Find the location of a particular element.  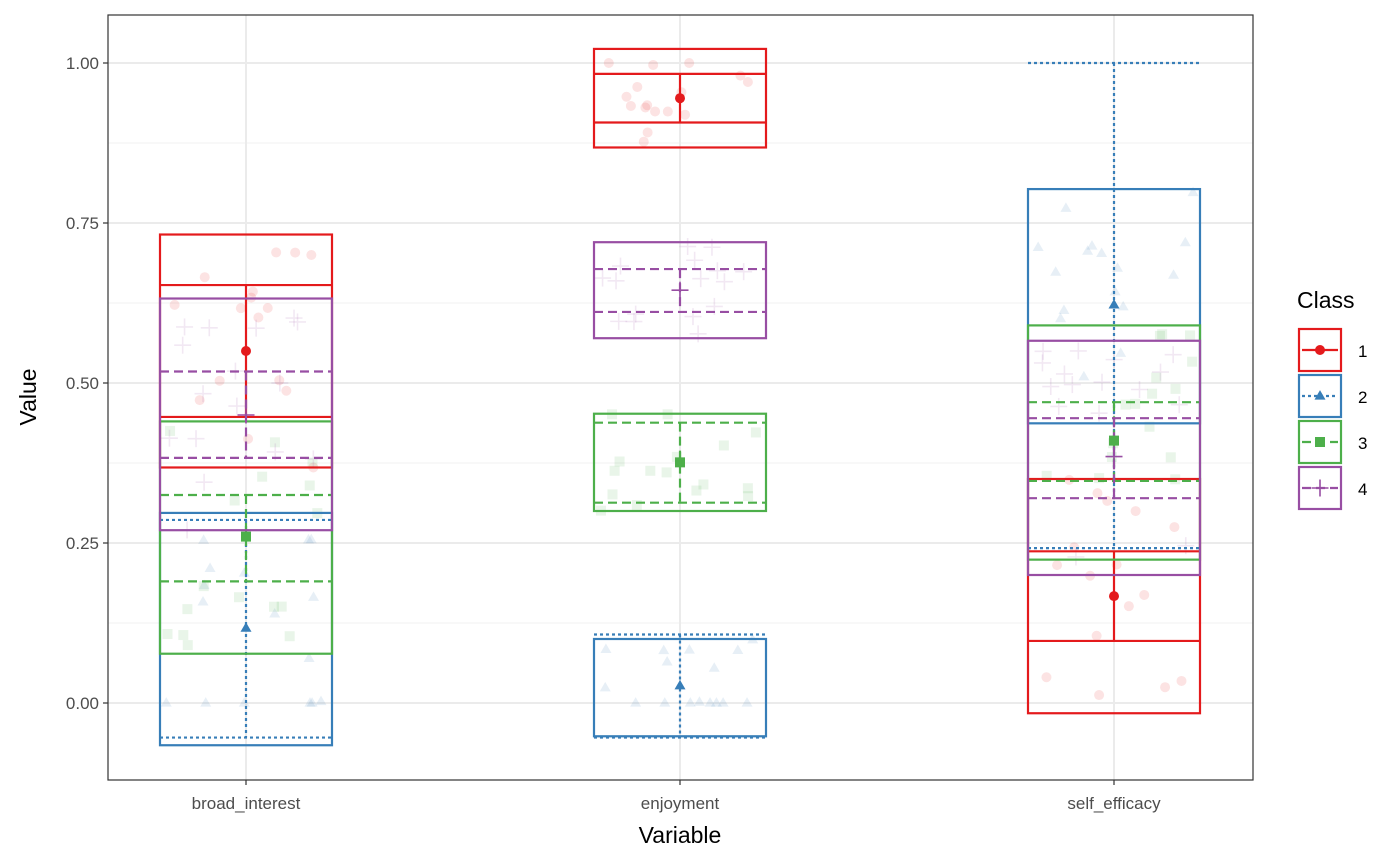

mean-marker-class-1-self_efficacy is located at coordinates (1114, 596).